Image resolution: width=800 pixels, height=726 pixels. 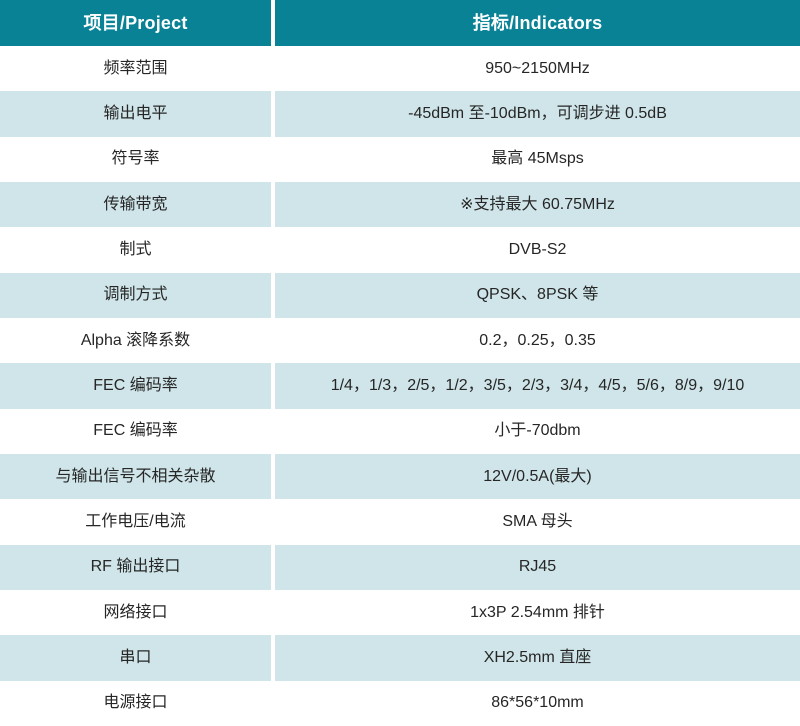 I want to click on table-row: 输出电平 -45dBm 至-10dBm，可调步进 0.5dB, so click(x=400, y=114).